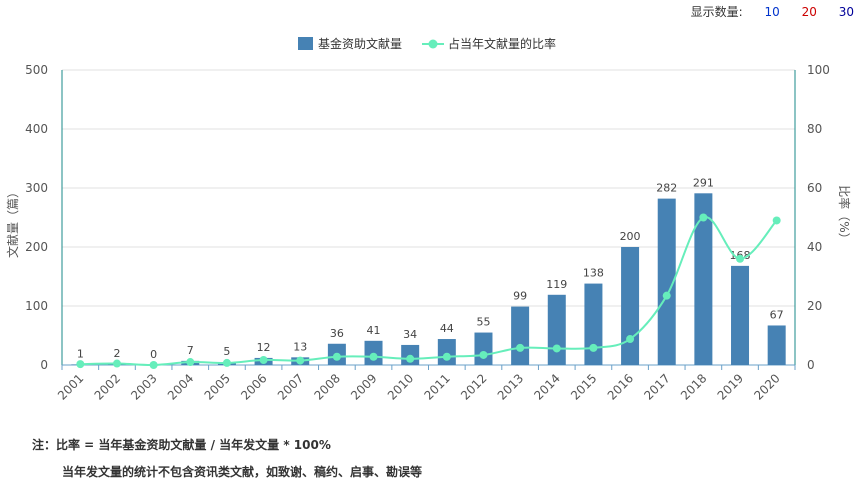  I want to click on legend: 基金资助文献量 占当年文献量的比率, so click(427, 43).